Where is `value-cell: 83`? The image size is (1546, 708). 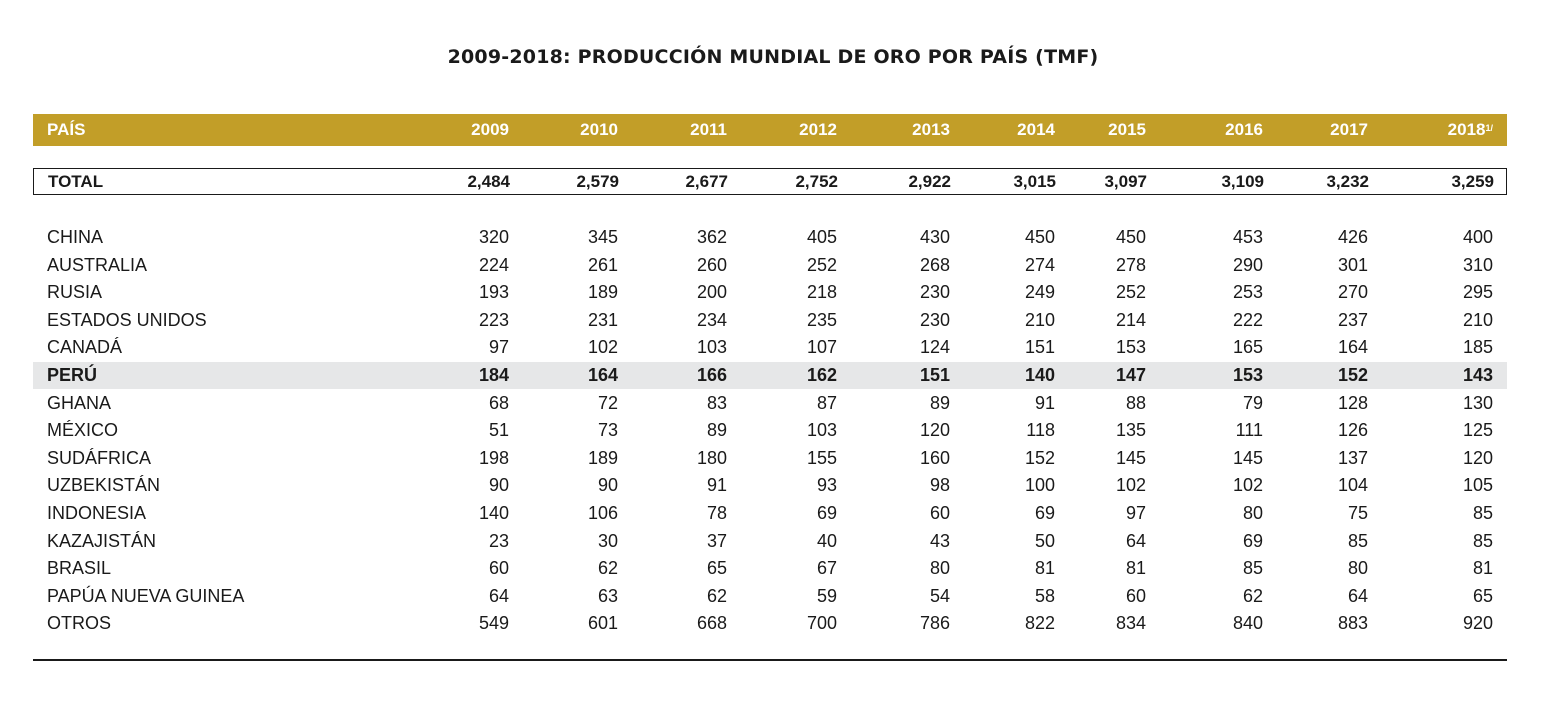
value-cell: 83 is located at coordinates (716, 402).